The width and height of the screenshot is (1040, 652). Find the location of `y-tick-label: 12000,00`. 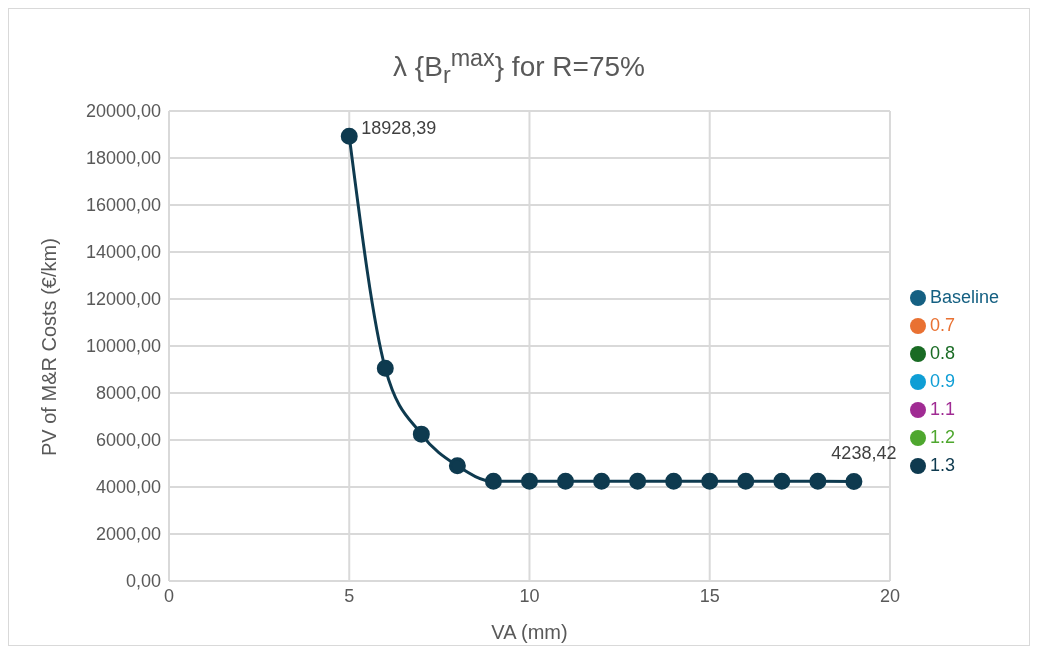

y-tick-label: 12000,00 is located at coordinates (123, 299).